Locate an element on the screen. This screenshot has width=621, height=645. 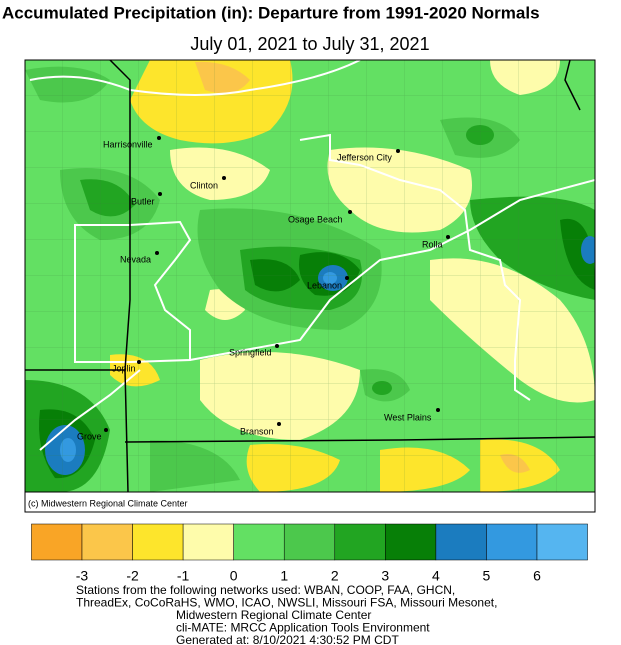
footer-line: Generated at: 8/10/2021 4:30:52 PM CDT is located at coordinates (287, 639).